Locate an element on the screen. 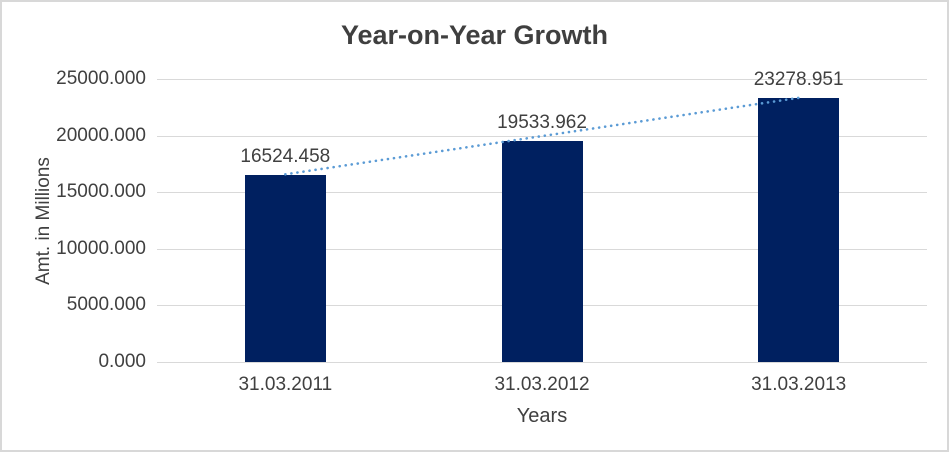  data-label: 19533.962 is located at coordinates (542, 122).